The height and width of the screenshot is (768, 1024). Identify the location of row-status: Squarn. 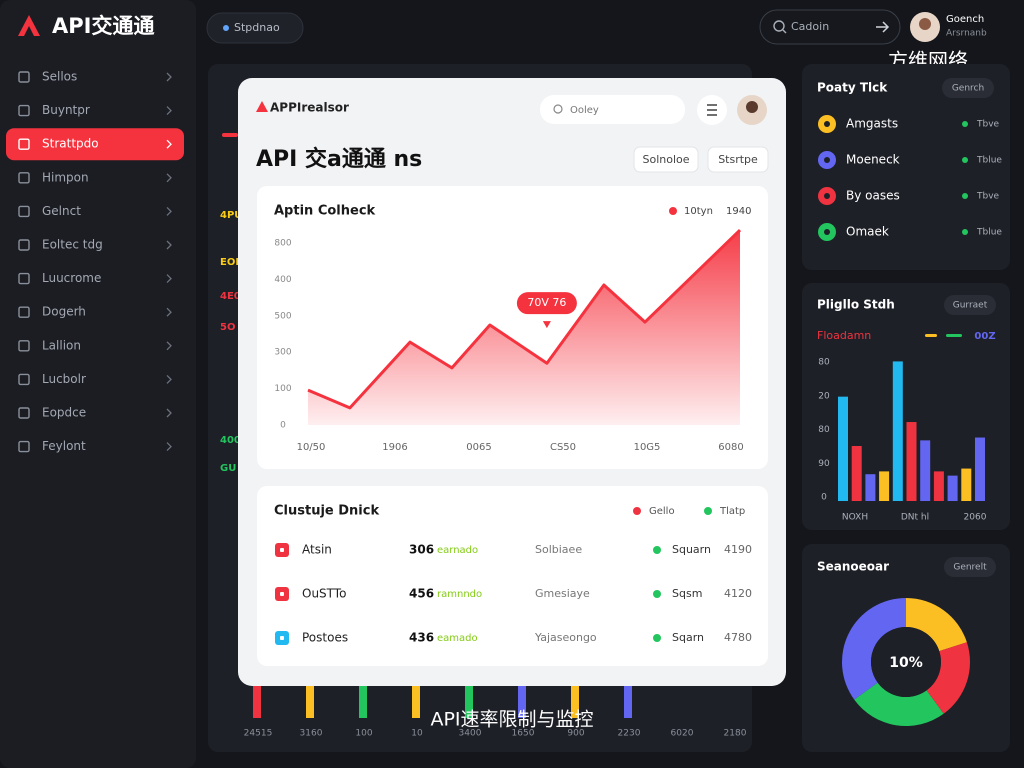
(691, 549).